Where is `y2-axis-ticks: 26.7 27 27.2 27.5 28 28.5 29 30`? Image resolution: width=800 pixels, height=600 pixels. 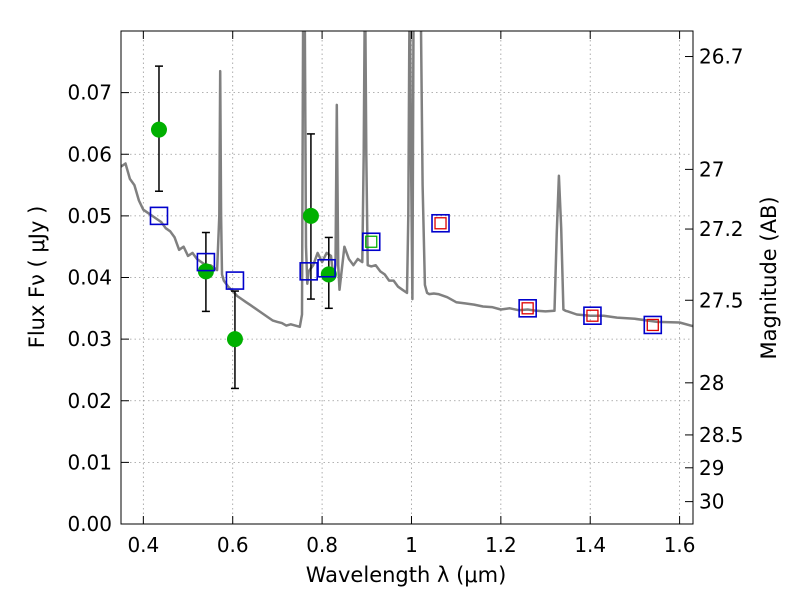
y2-axis-ticks: 26.7 27 27.2 27.5 28 28.5 29 30 is located at coordinates (714, 279).